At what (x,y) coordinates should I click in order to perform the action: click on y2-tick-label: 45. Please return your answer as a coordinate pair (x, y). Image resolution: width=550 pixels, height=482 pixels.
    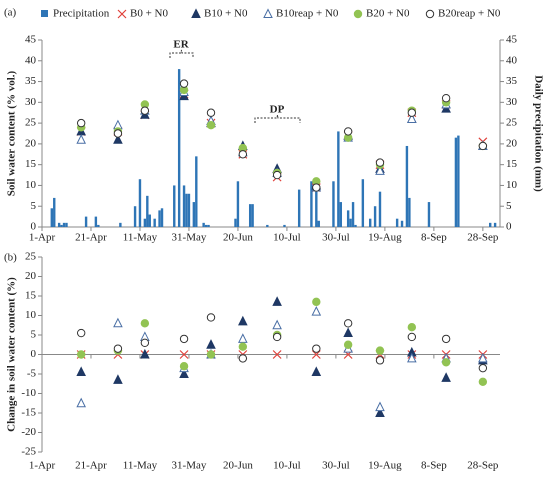
    Looking at the image, I should click on (512, 40).